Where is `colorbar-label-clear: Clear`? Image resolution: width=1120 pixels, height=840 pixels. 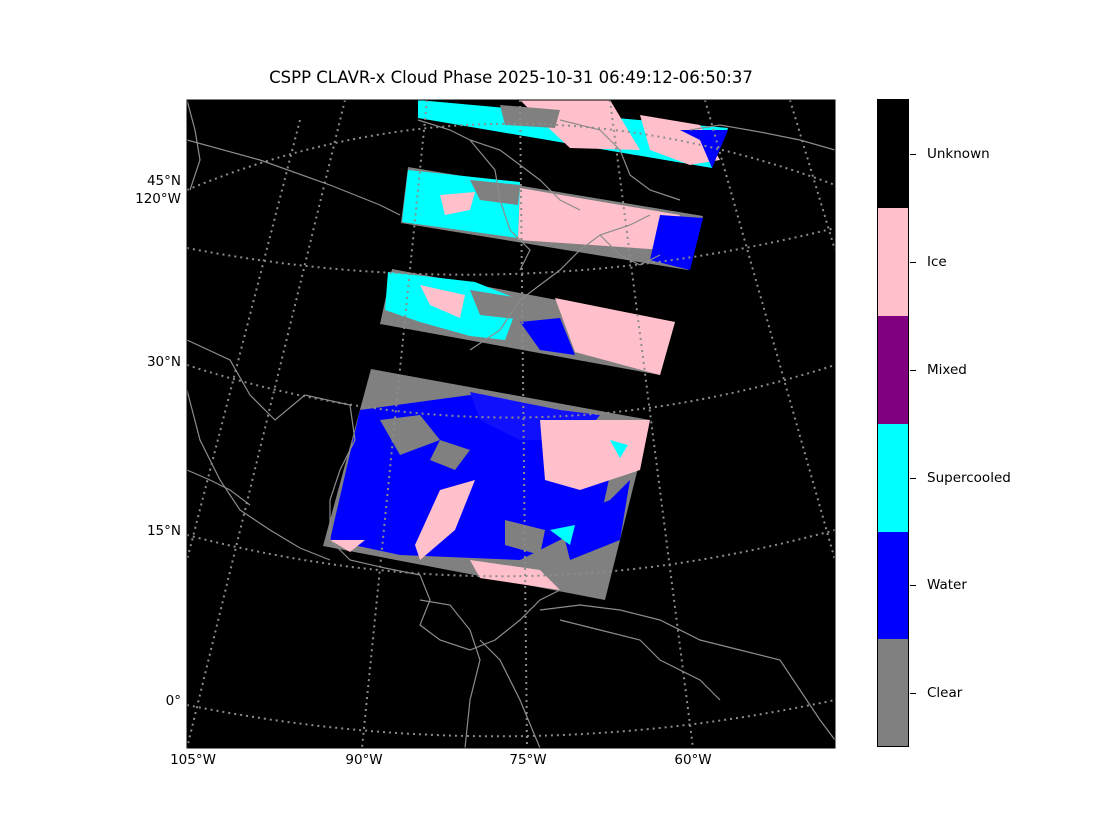
colorbar-label-clear: Clear is located at coordinates (945, 693).